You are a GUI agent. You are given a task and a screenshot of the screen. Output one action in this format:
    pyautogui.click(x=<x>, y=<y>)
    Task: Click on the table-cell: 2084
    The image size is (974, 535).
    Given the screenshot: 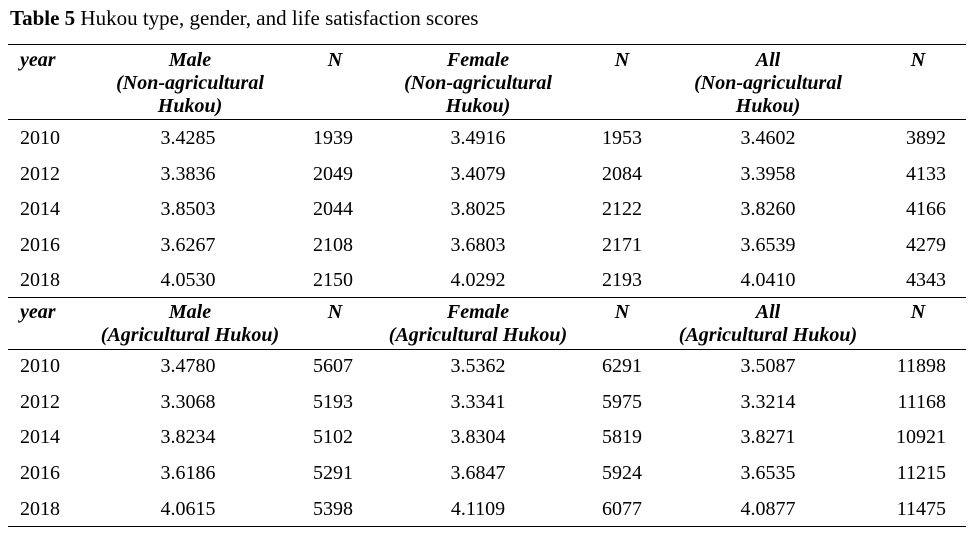 What is the action you would take?
    pyautogui.click(x=622, y=173)
    